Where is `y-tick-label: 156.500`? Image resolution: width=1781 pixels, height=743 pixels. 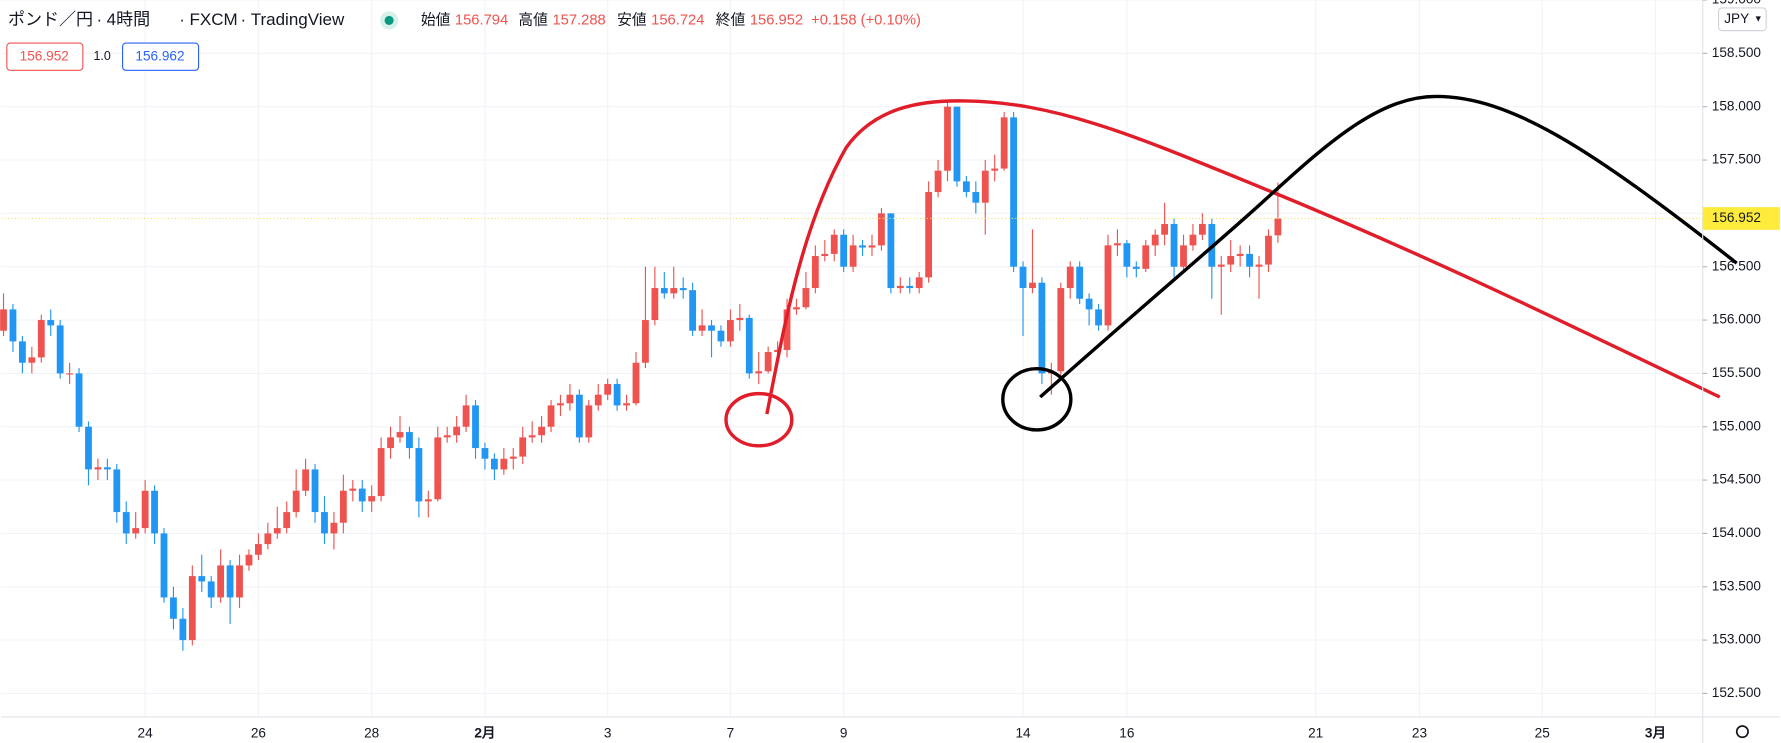
y-tick-label: 156.500 is located at coordinates (1737, 265).